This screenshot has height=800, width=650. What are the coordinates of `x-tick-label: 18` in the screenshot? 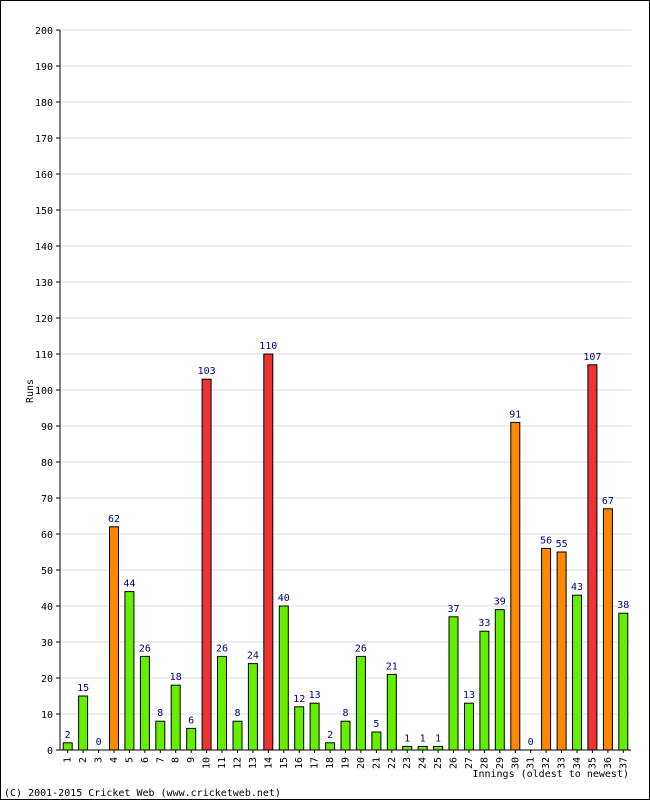 It's located at (330, 763).